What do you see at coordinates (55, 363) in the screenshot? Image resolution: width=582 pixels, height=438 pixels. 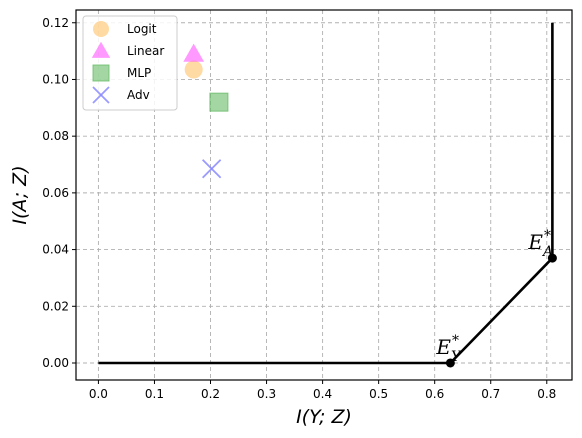 I see `y-tick-label: 0.00` at bounding box center [55, 363].